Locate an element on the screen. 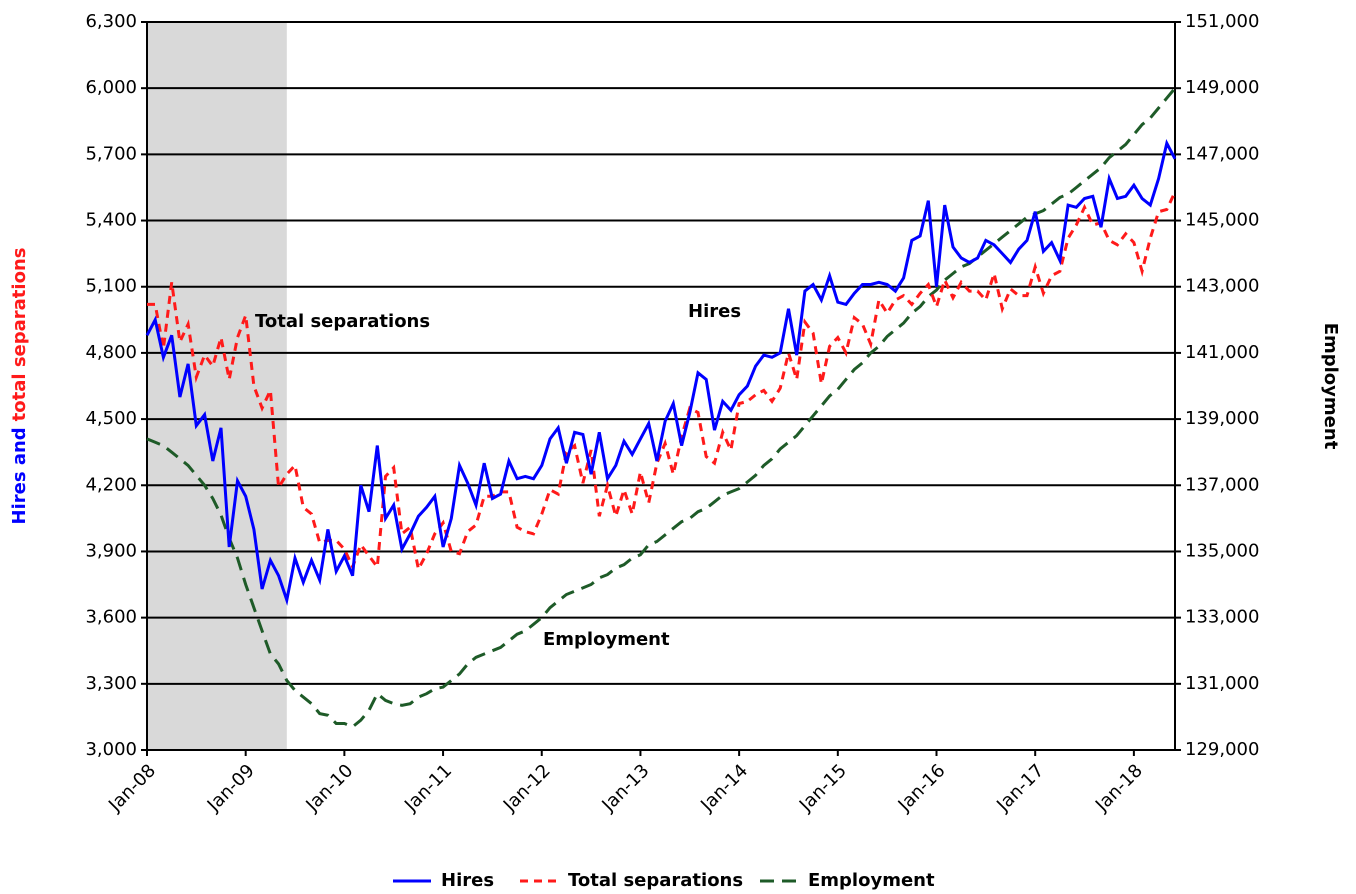 This screenshot has height=894, width=1356. legend-label: Hires is located at coordinates (467, 880).